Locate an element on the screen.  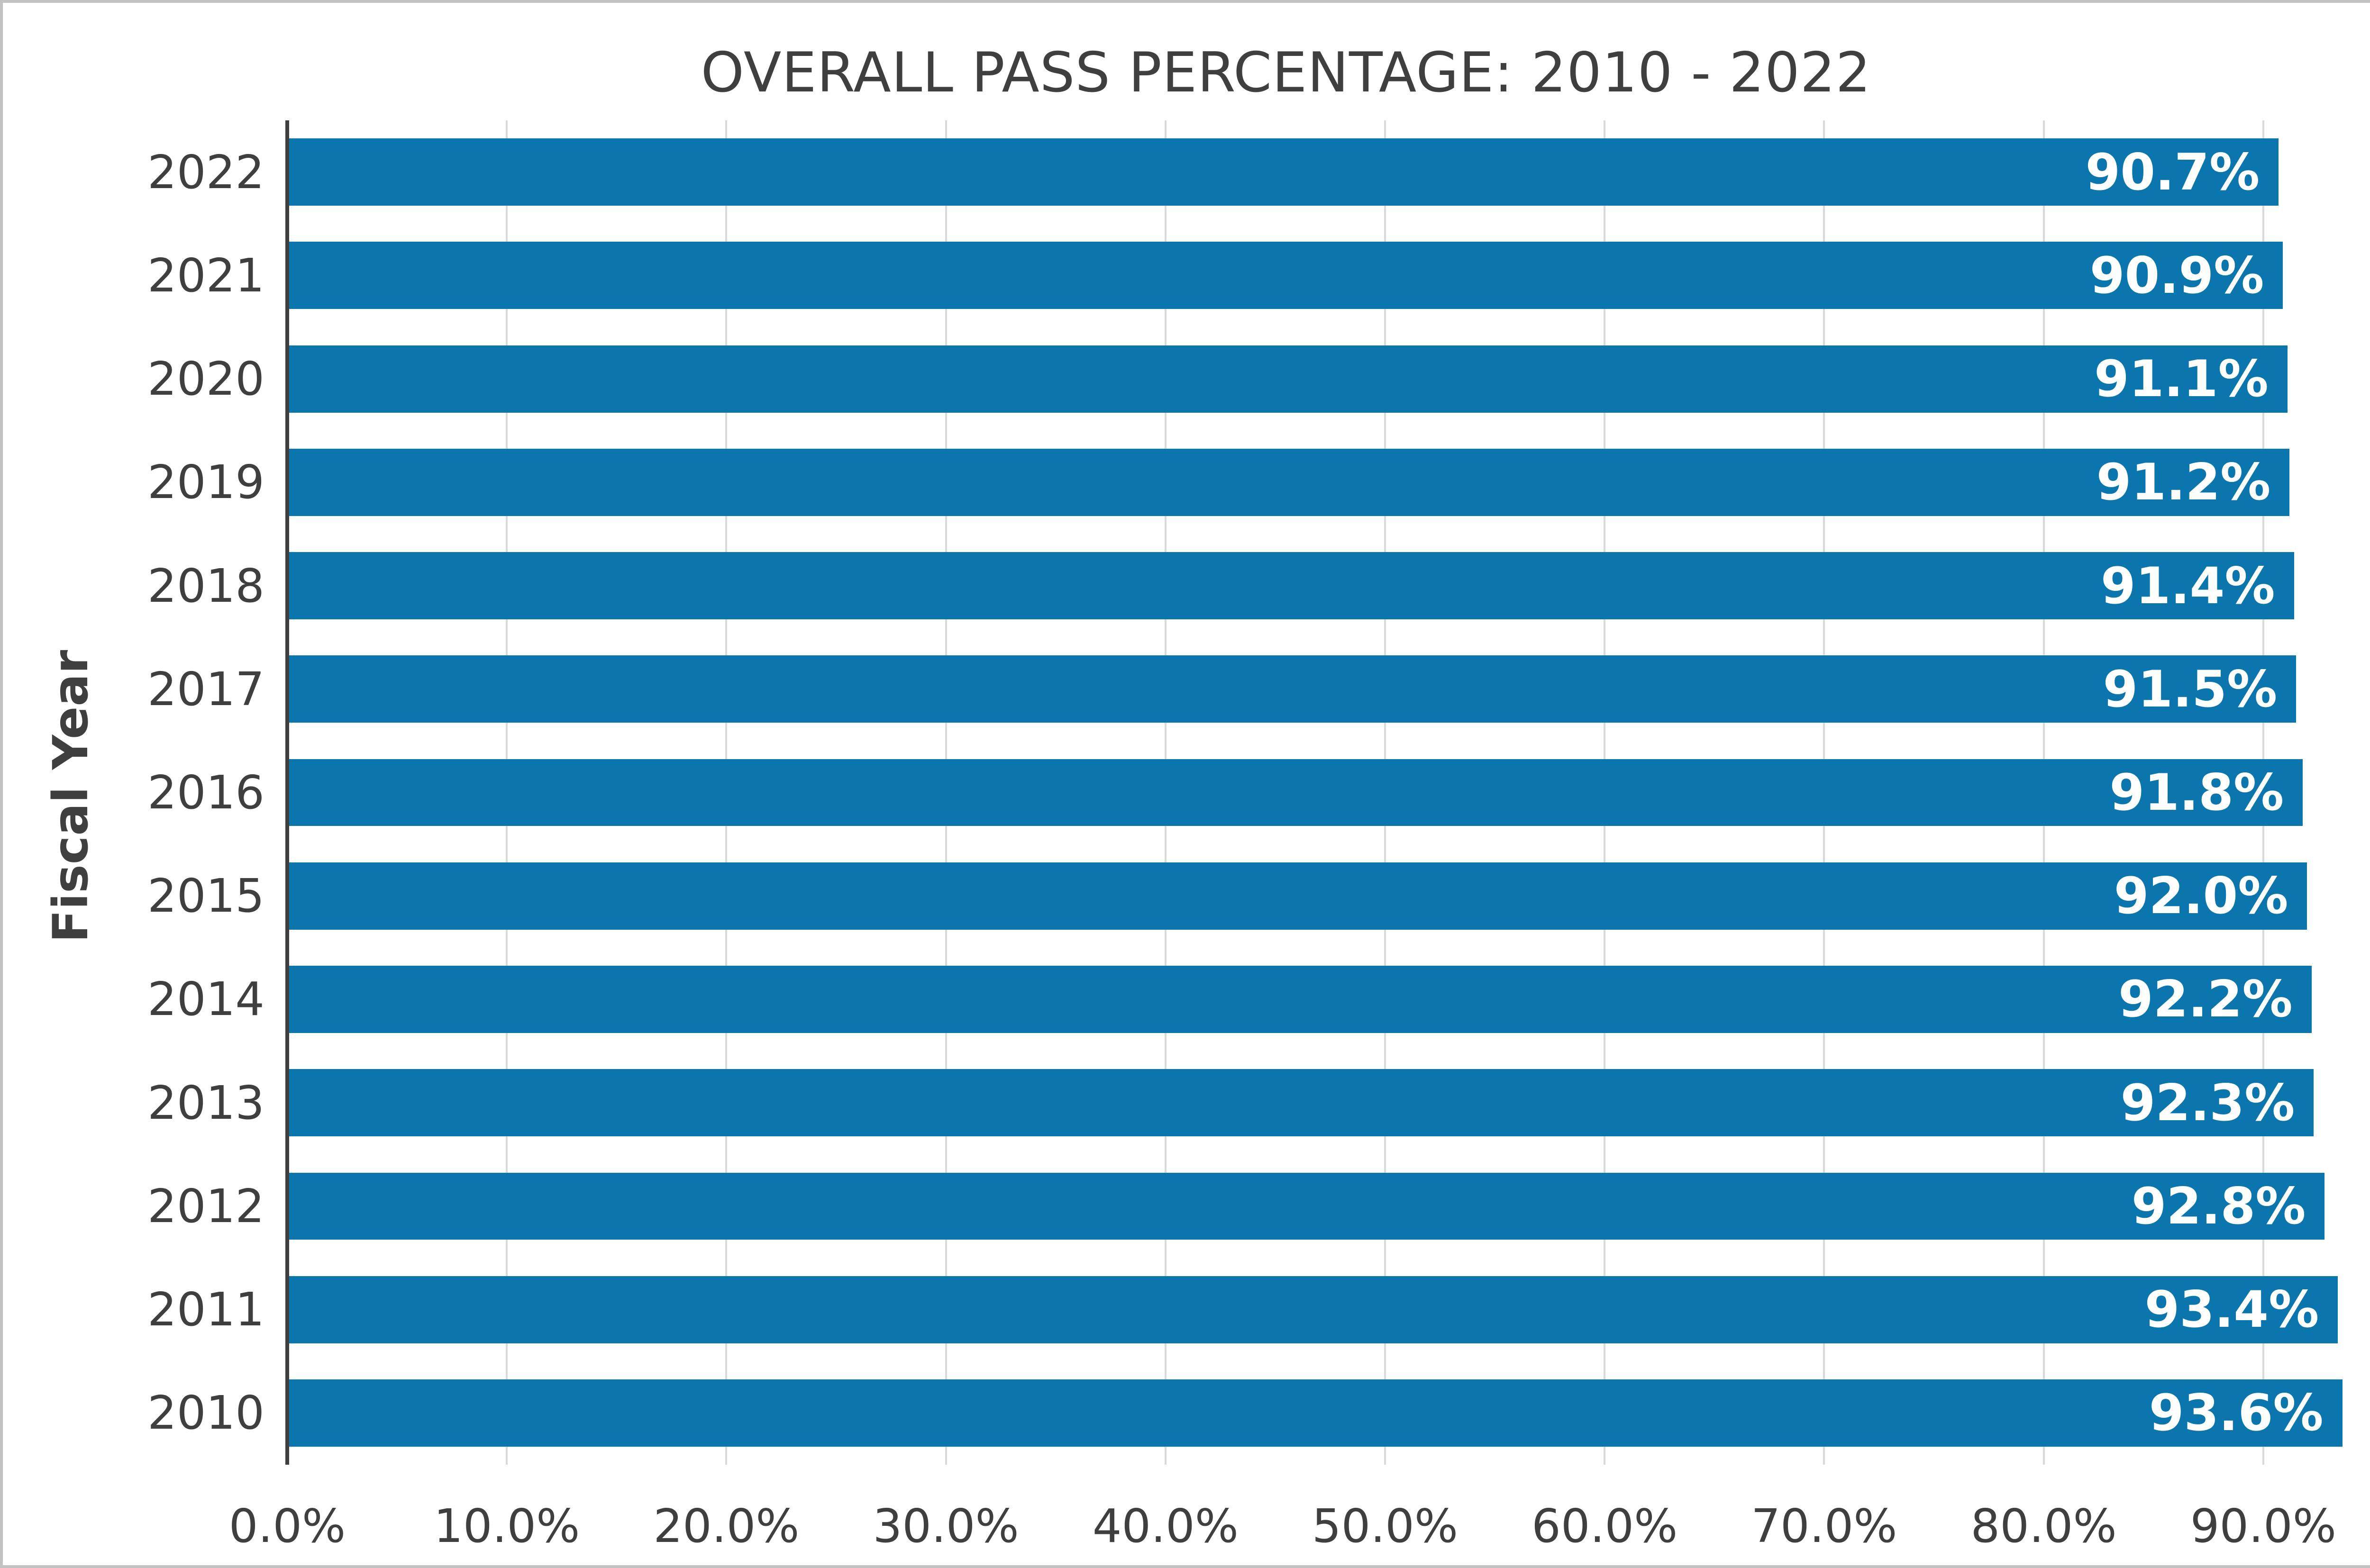
bar-value-label: 91.4% is located at coordinates (2187, 585).